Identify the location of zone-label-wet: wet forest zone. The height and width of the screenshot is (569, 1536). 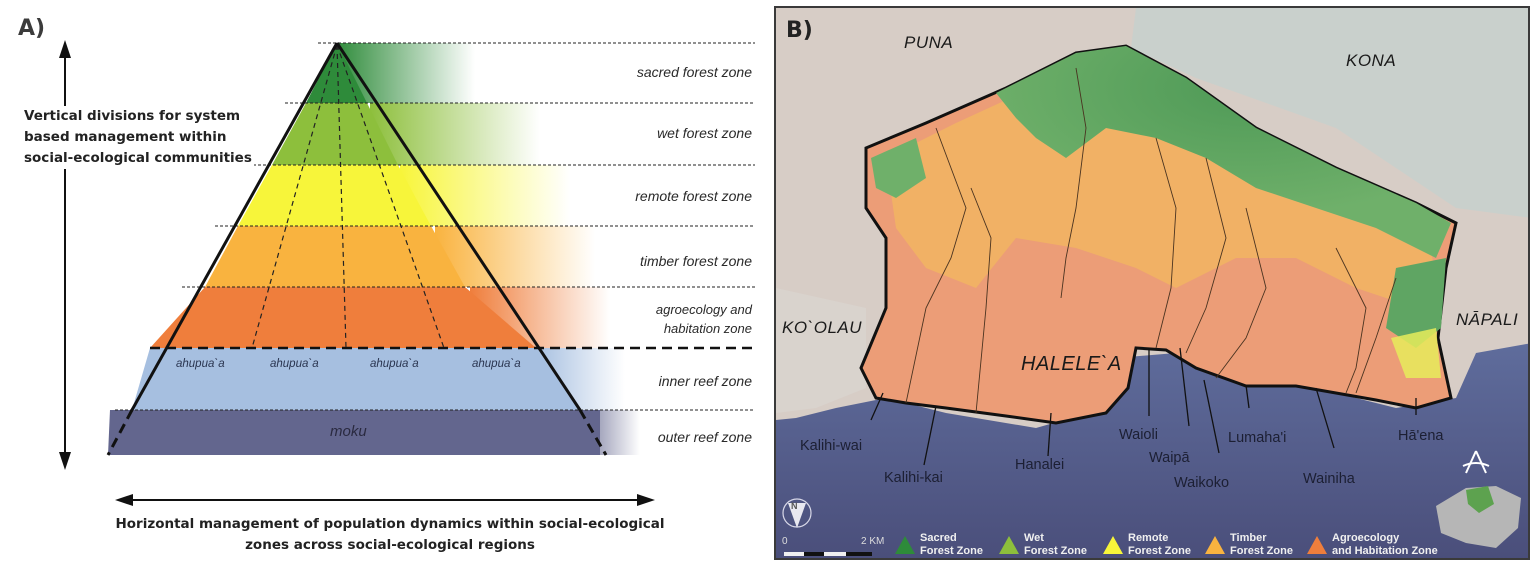
(704, 133).